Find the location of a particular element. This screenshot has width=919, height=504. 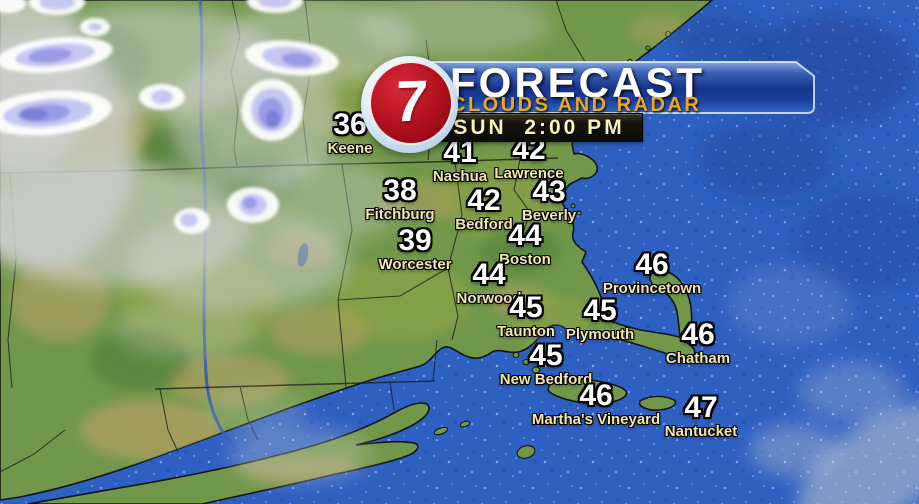

city-name: Nashua is located at coordinates (460, 176).